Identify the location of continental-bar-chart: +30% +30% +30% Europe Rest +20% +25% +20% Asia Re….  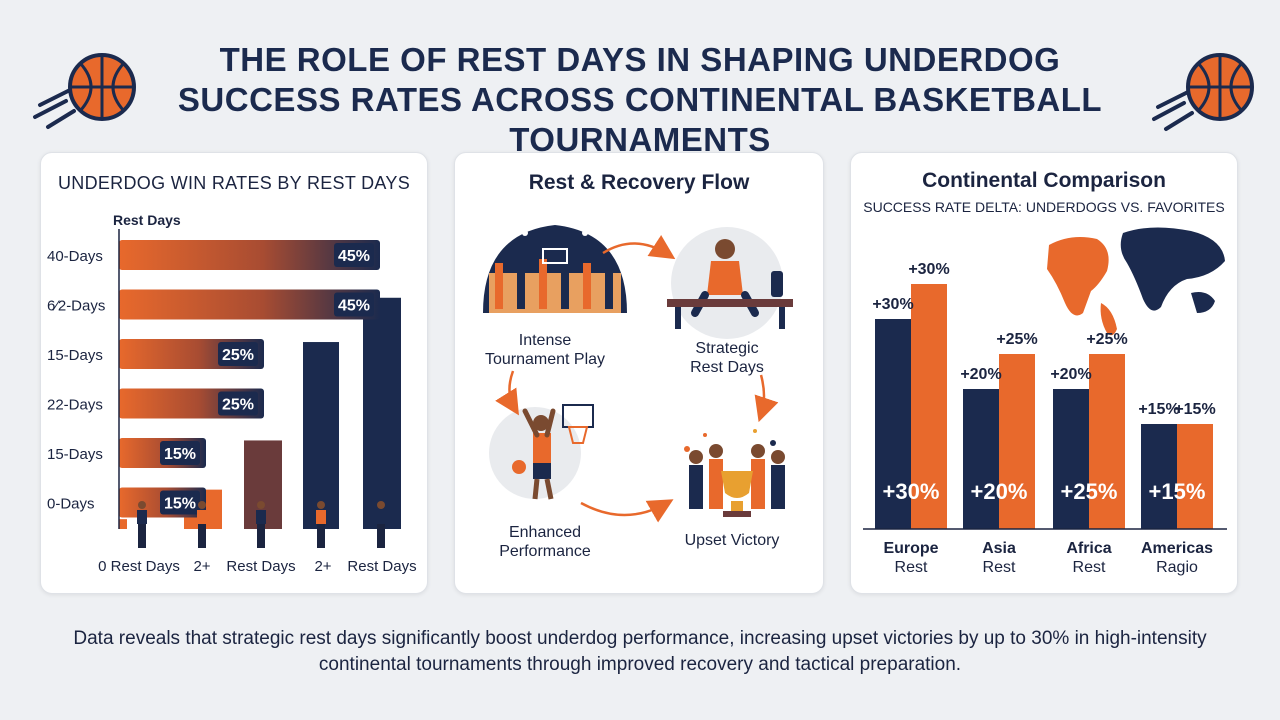
(1045, 401).